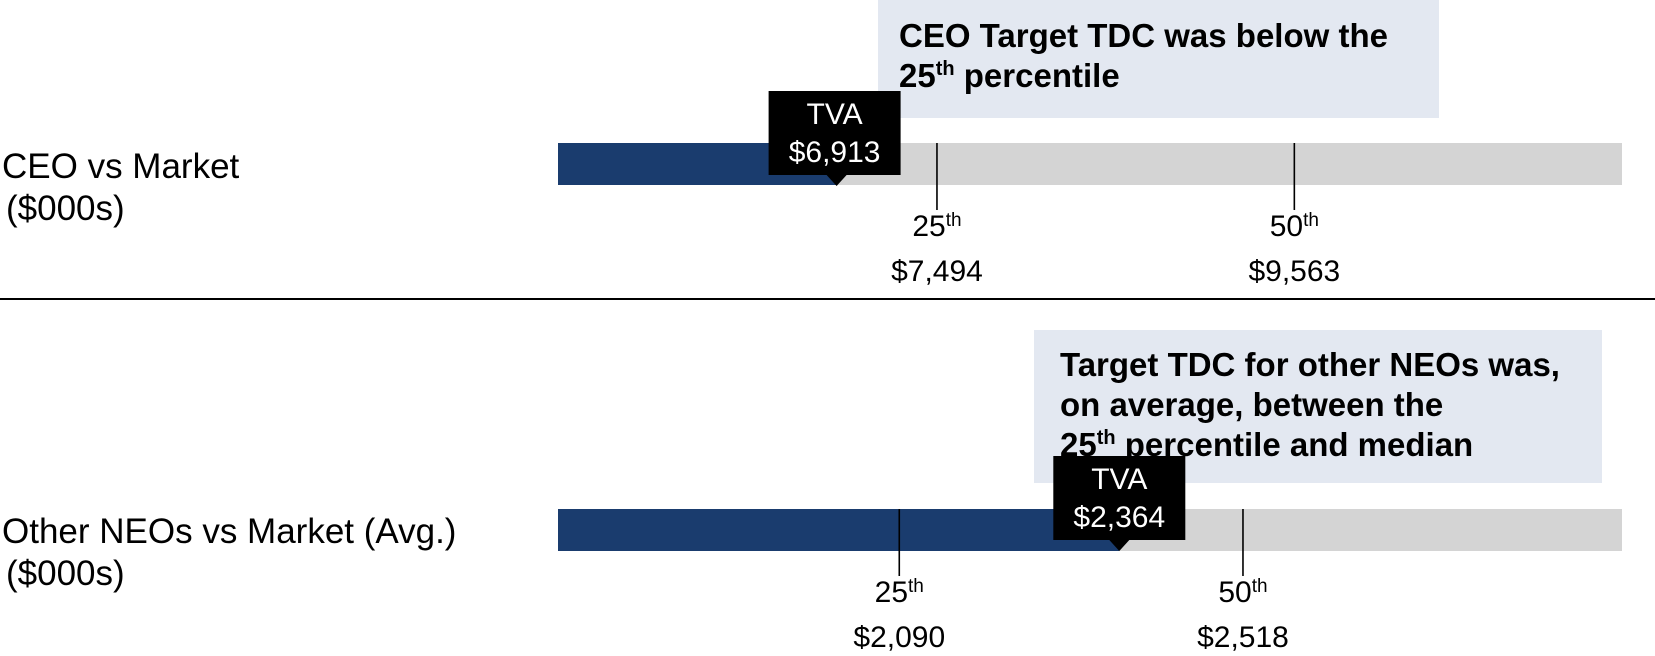 This screenshot has width=1655, height=656. Describe the element at coordinates (899, 637) in the screenshot. I see `neo-p25-value: $2,090` at that location.